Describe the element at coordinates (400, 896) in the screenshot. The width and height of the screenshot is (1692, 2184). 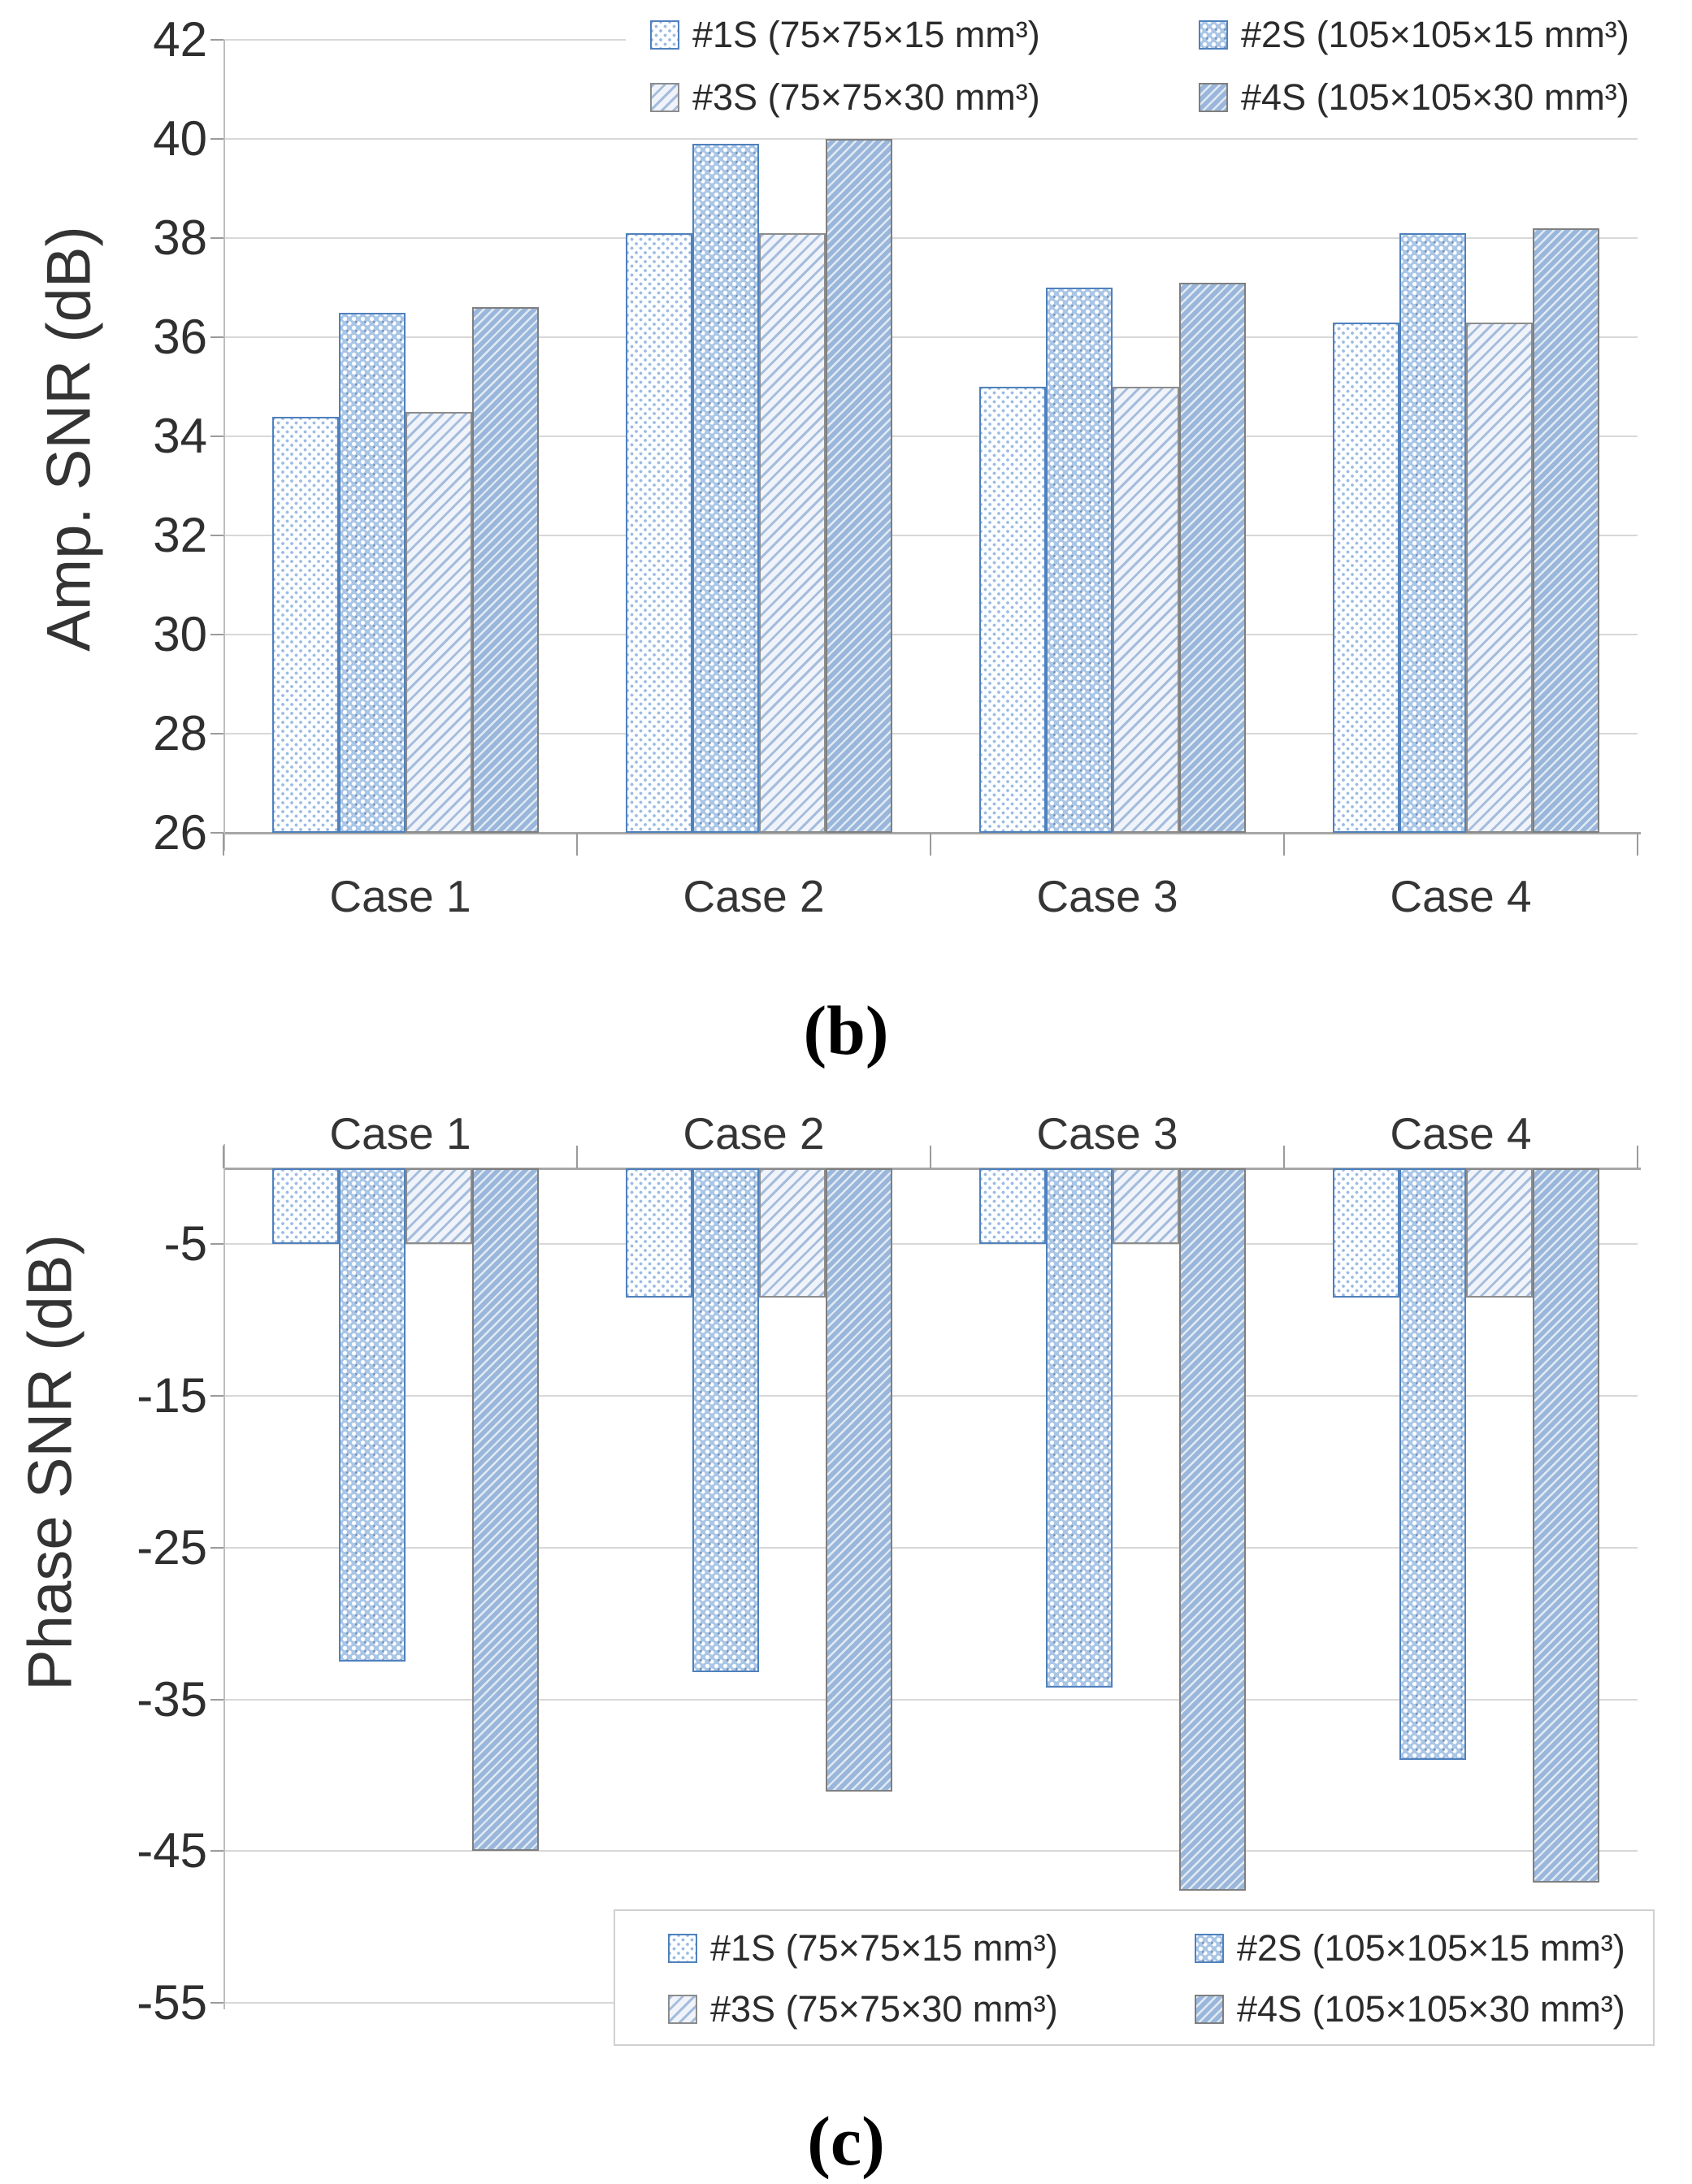
I see `category-label-1: Case 1` at that location.